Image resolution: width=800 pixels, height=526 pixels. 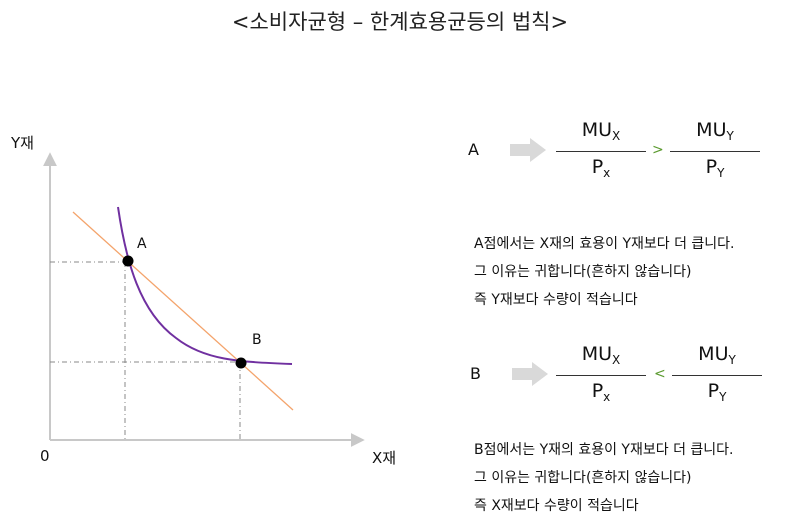 I want to click on case-b-explanation-line: B점에서는 Y재의 효용이 Y재보다 더 큽니다., so click(x=604, y=450).